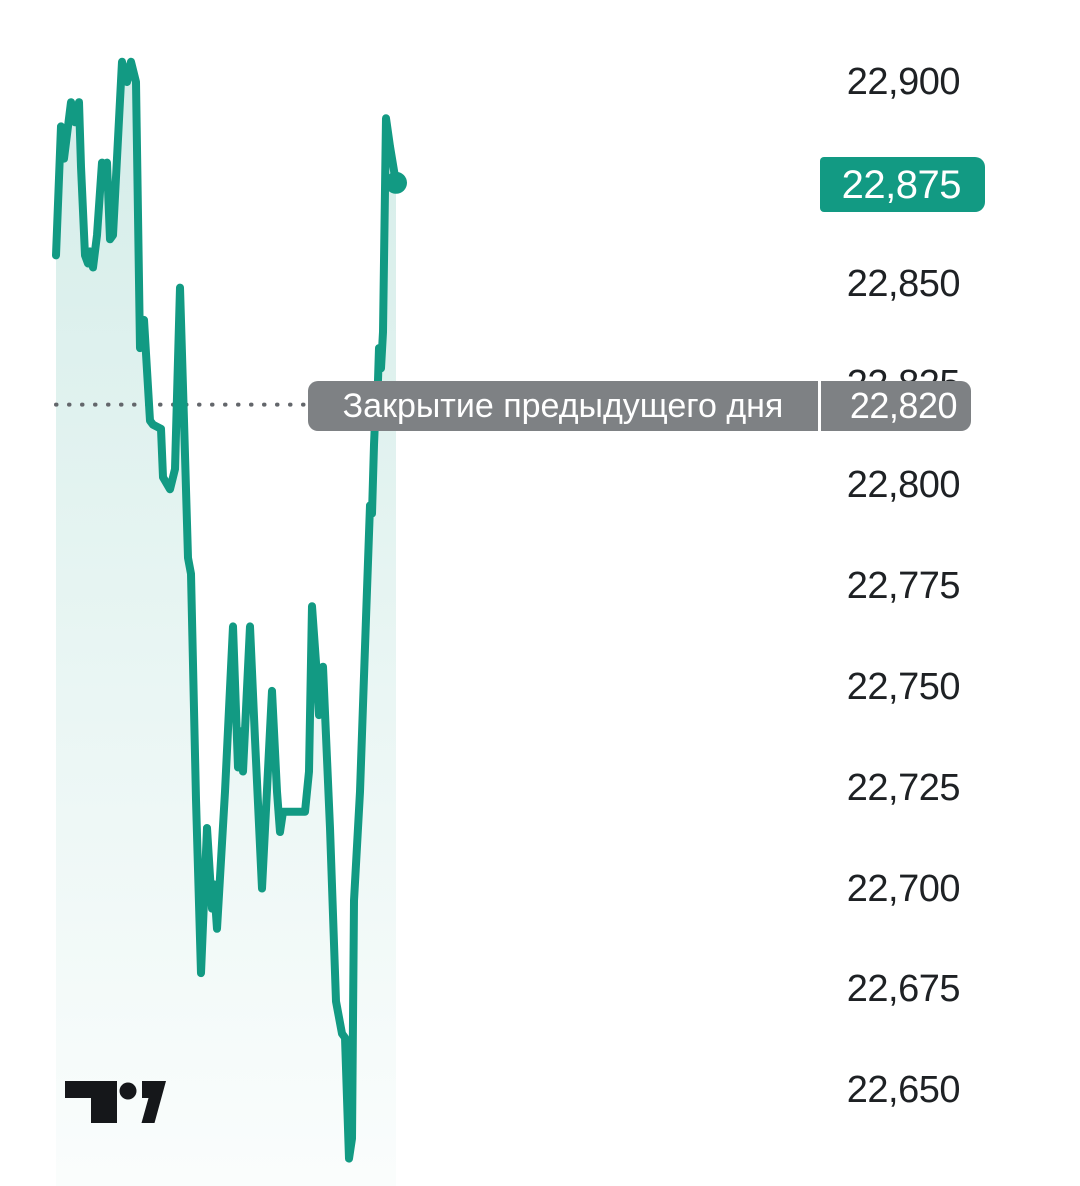  I want to click on tradingview-logo, so click(115, 1102).